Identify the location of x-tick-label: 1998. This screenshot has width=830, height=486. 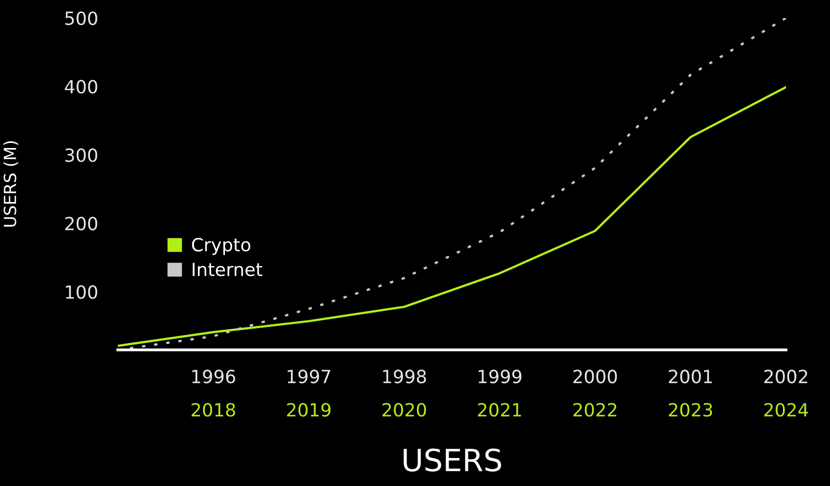
(404, 377).